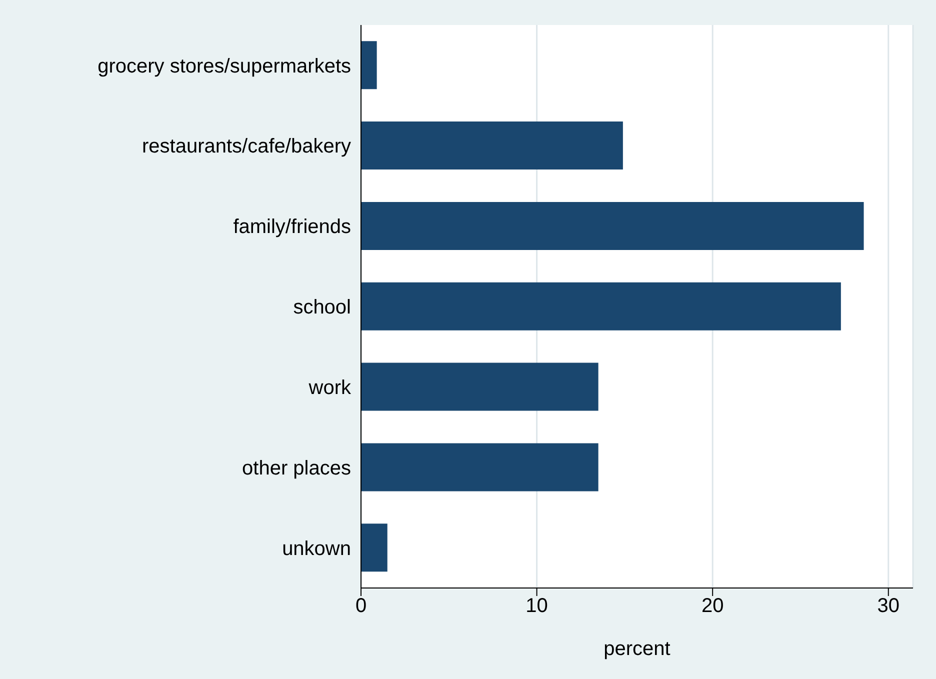  Describe the element at coordinates (316, 549) in the screenshot. I see `y-tick-label: unkown` at that location.